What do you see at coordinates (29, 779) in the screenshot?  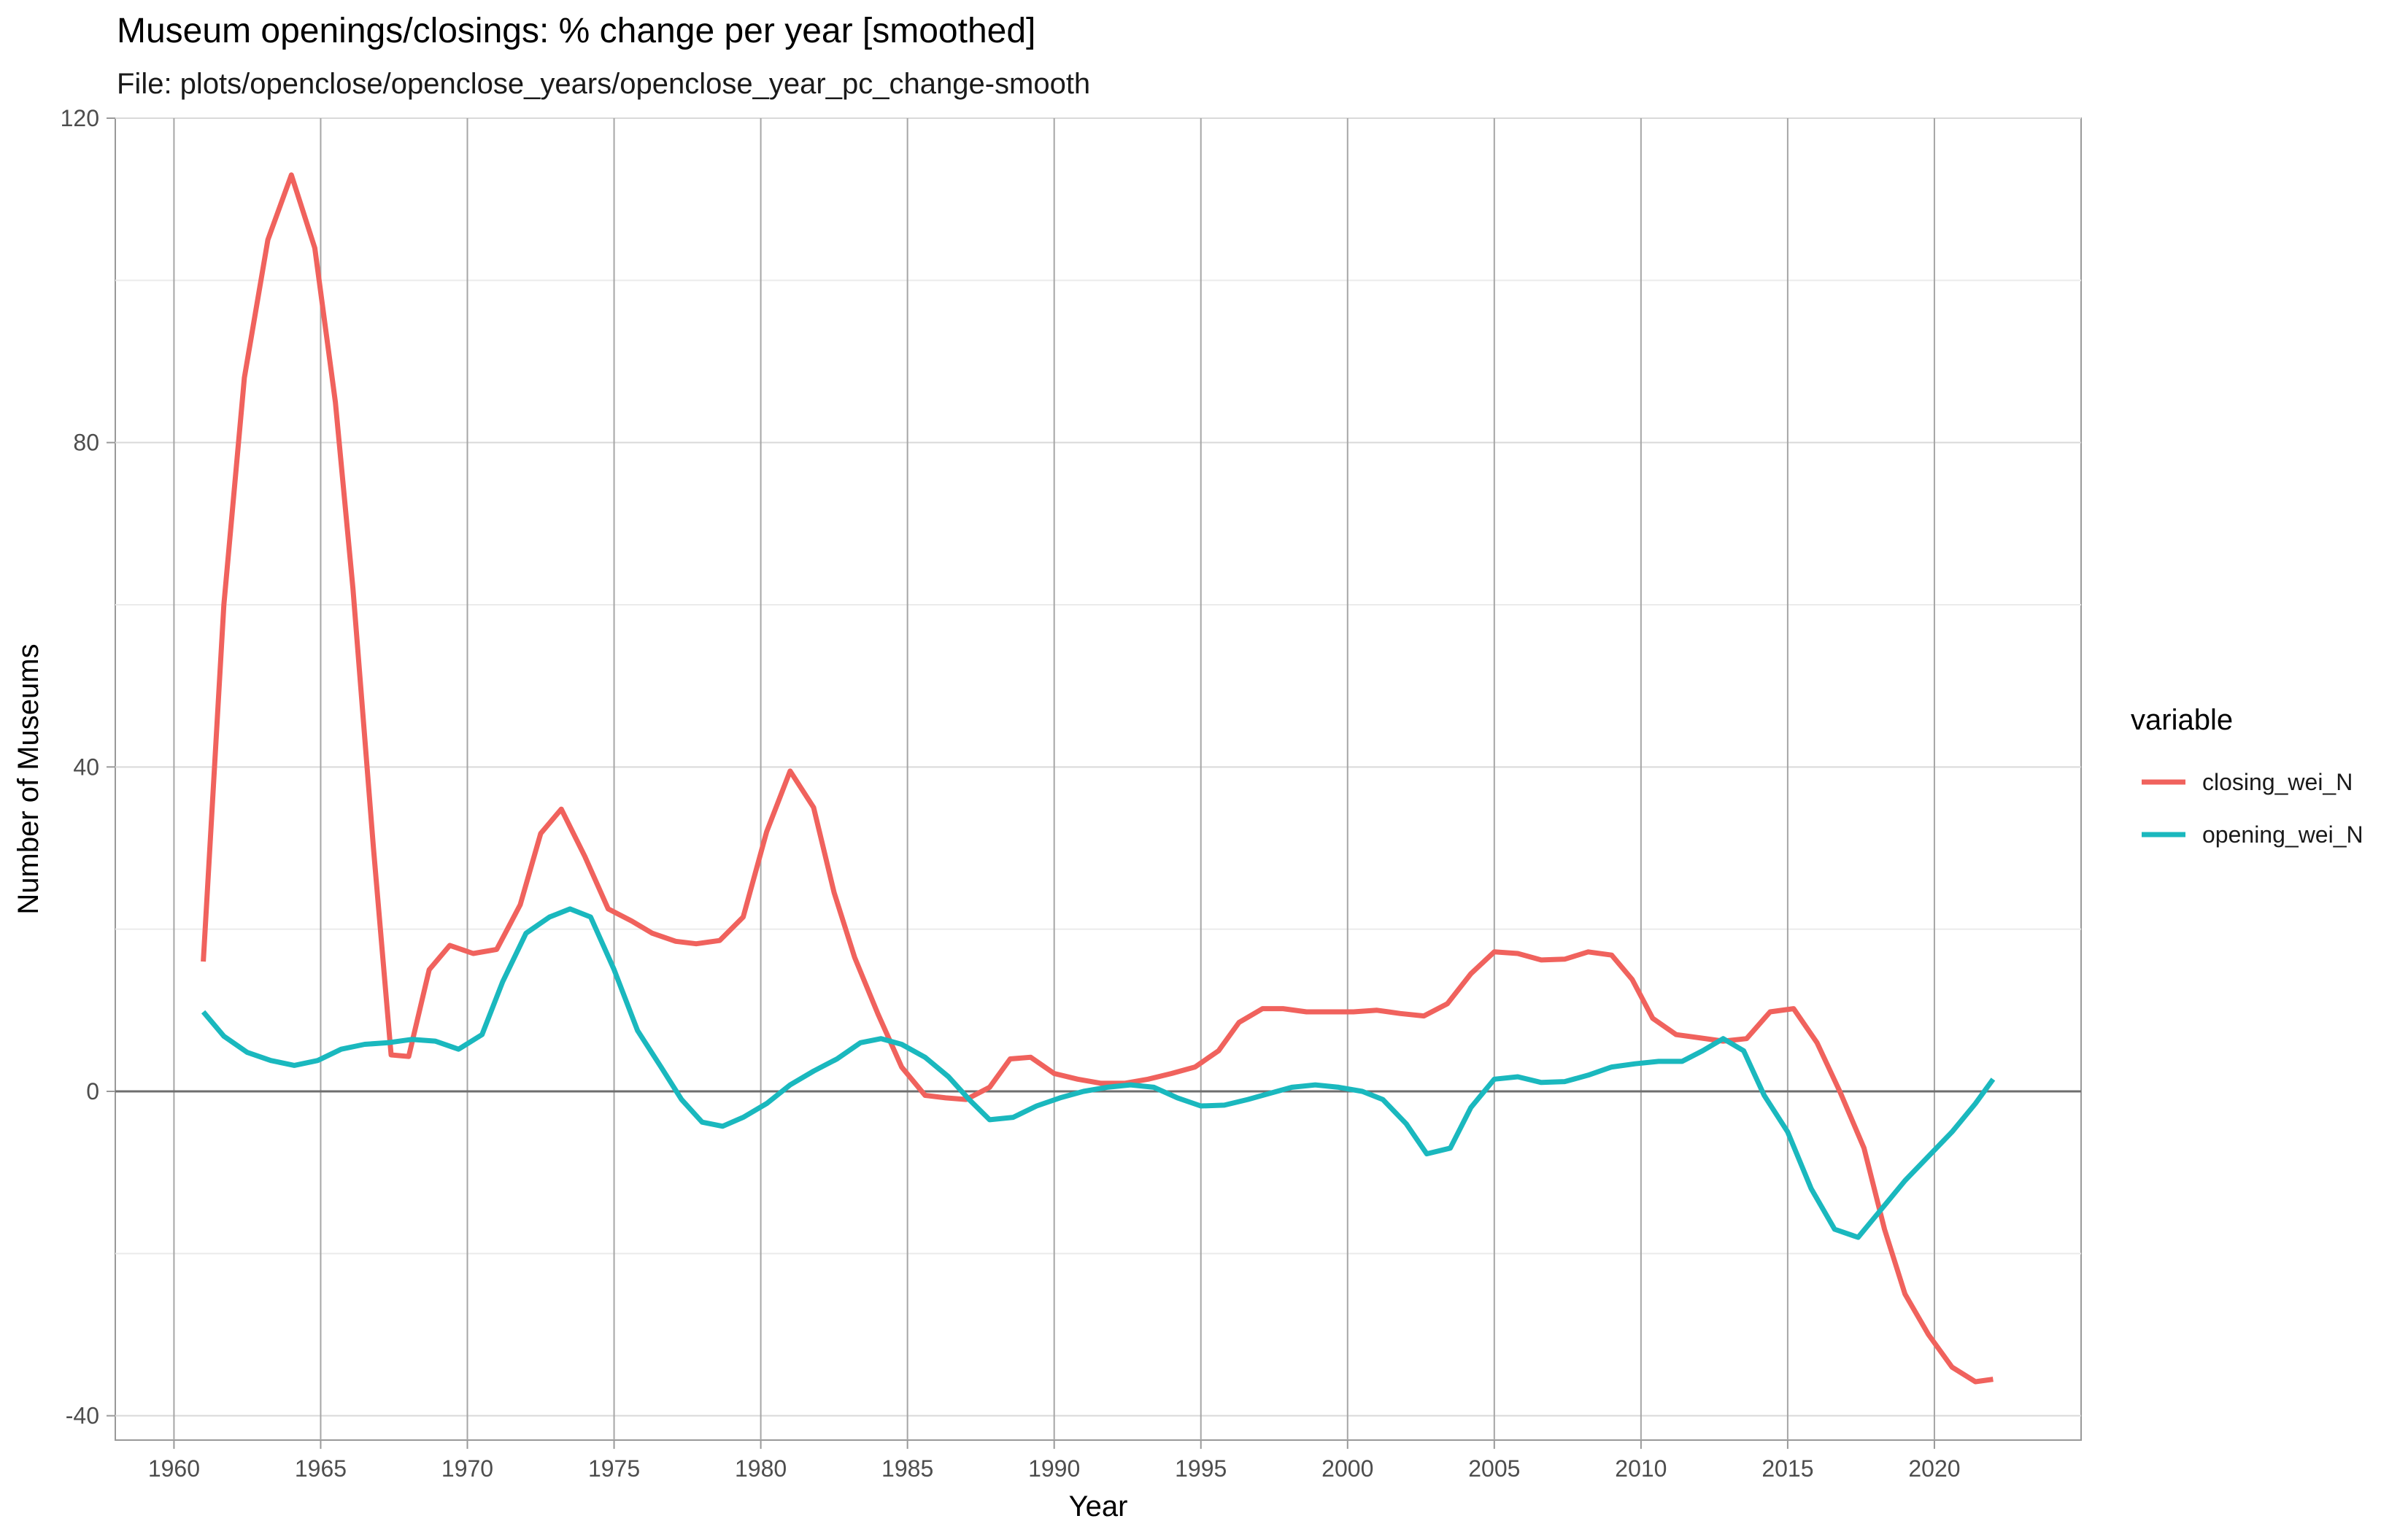 I see `y-axis-title: Number of Museums` at bounding box center [29, 779].